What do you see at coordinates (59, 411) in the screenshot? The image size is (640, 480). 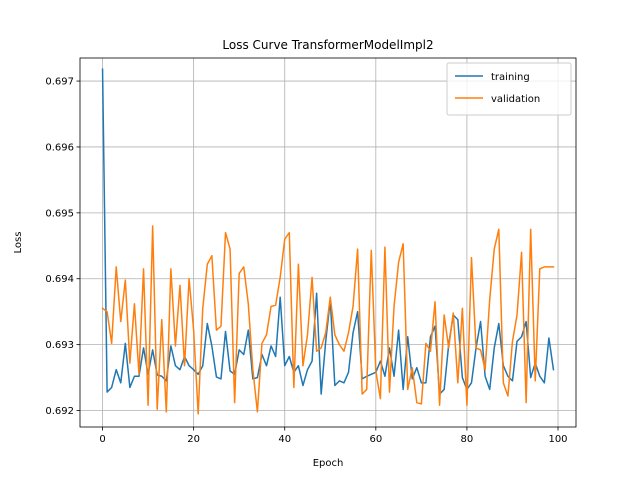 I see `y-tick-label: 0.692` at bounding box center [59, 411].